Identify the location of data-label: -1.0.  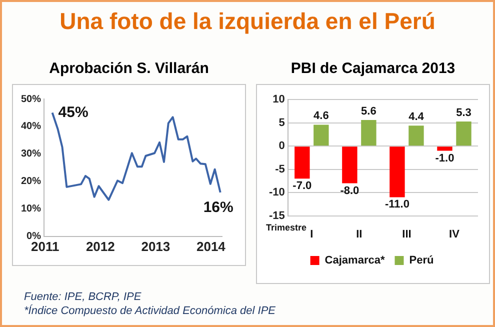
(444, 158).